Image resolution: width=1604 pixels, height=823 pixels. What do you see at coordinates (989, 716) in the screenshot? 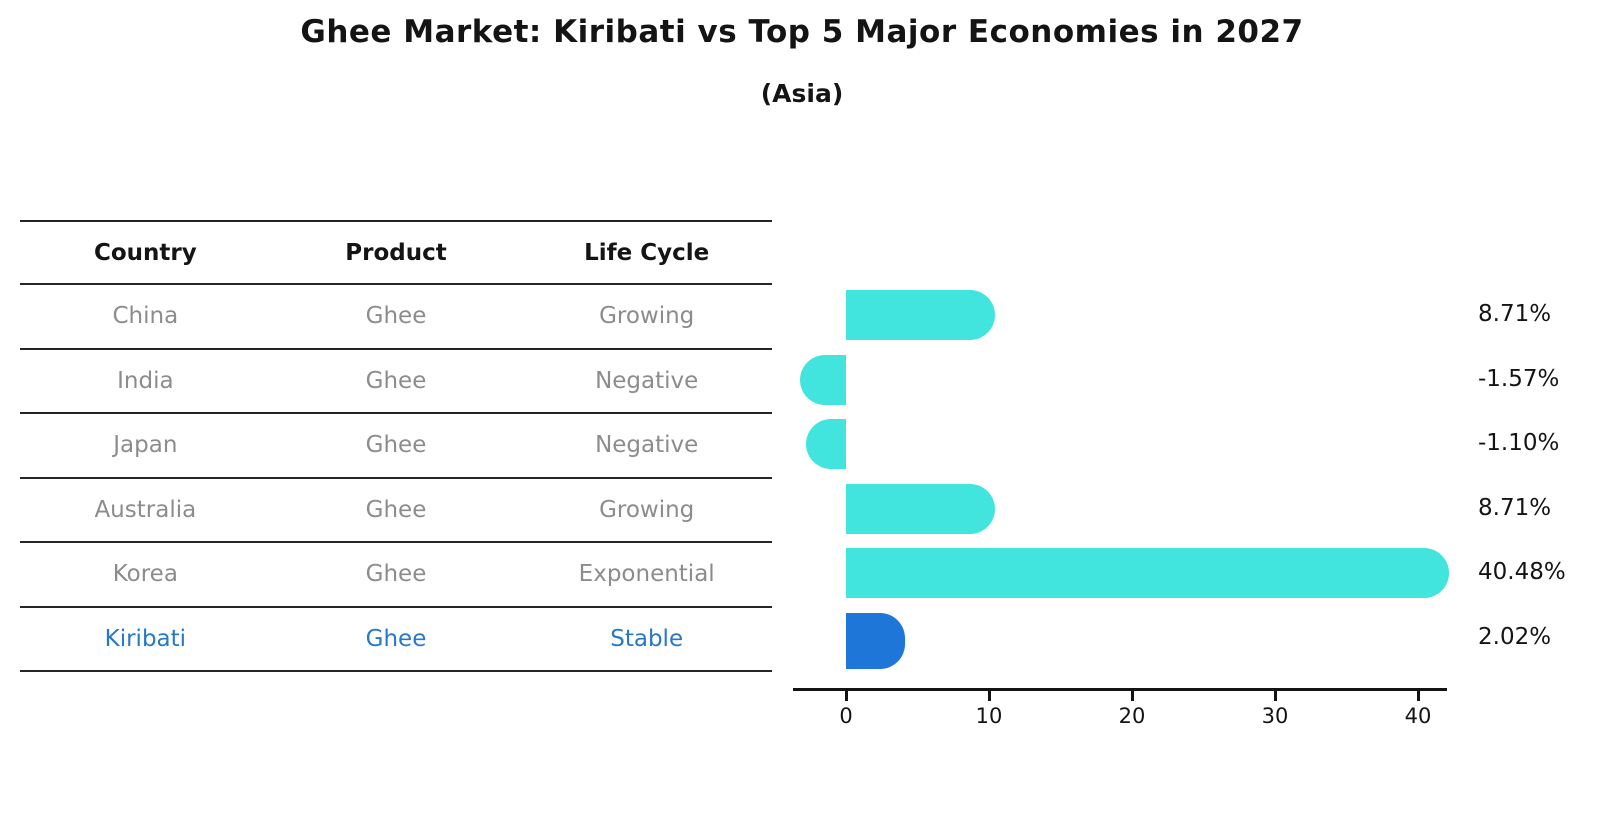
I see `x-tick-label: 10` at bounding box center [989, 716].